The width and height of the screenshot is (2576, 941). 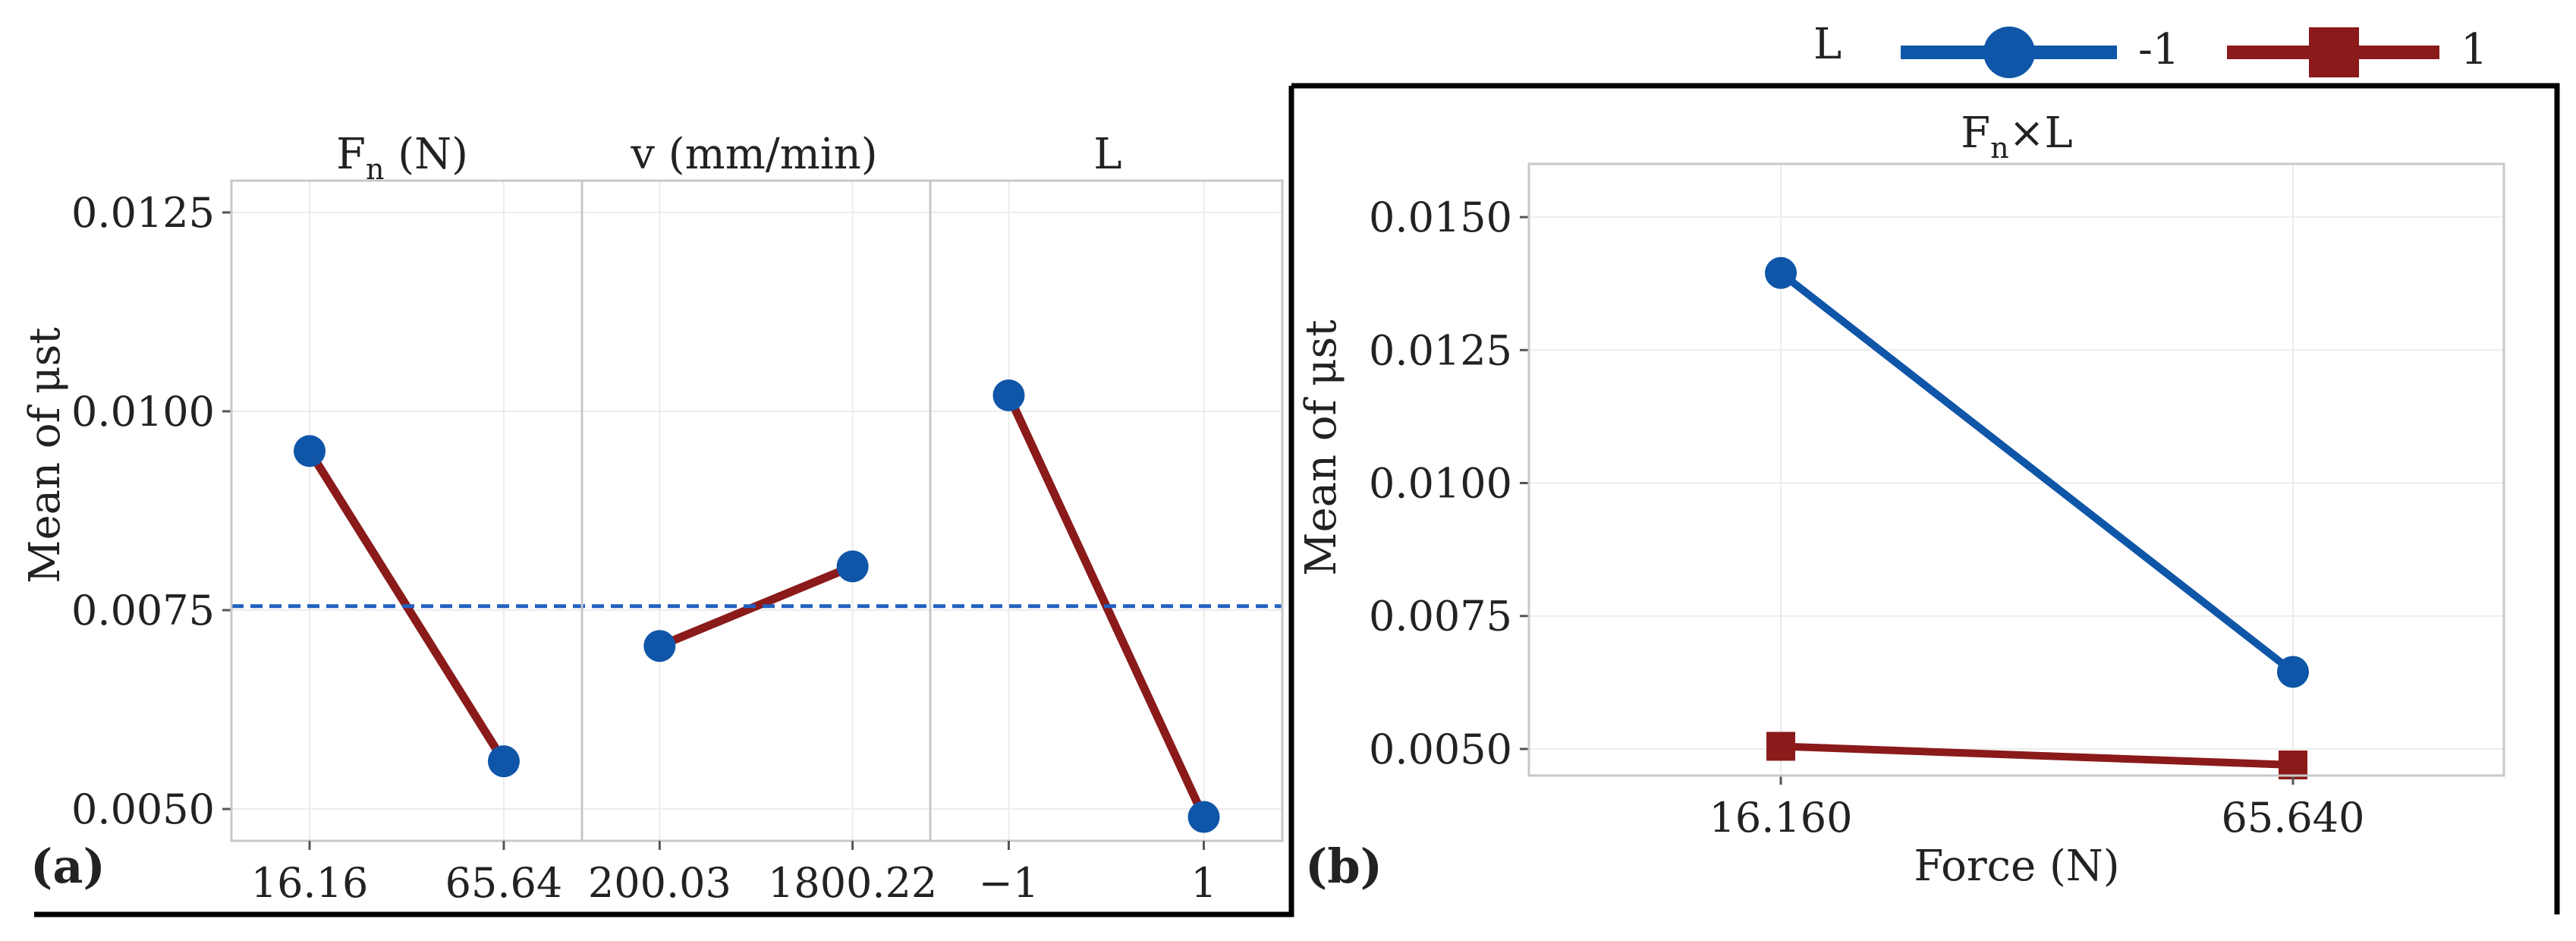 What do you see at coordinates (310, 883) in the screenshot?
I see `x-tick-label-a: 16.16` at bounding box center [310, 883].